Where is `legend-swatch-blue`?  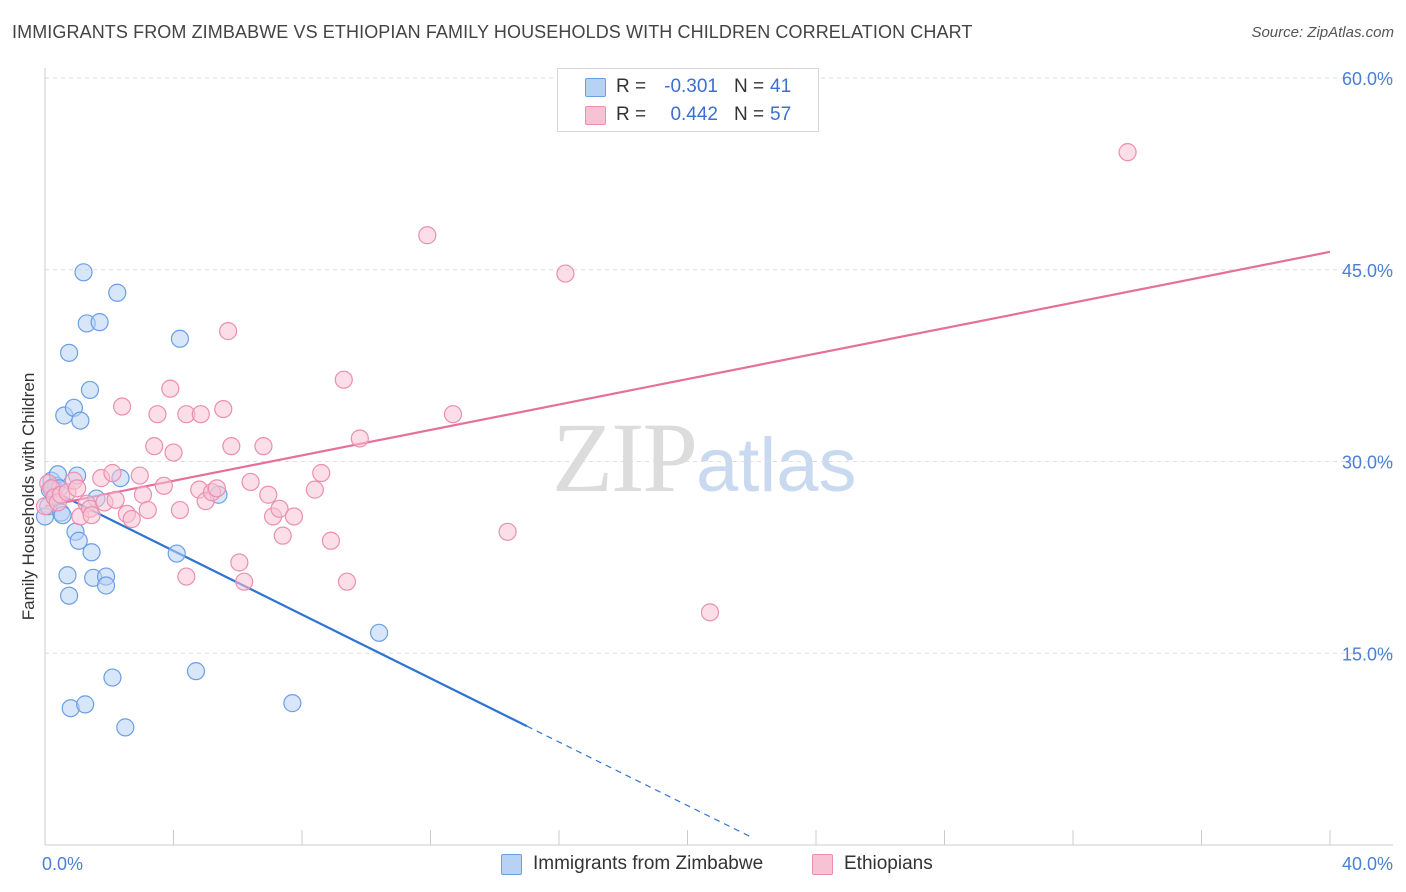
legend-swatch-blue is located at coordinates (595, 87).